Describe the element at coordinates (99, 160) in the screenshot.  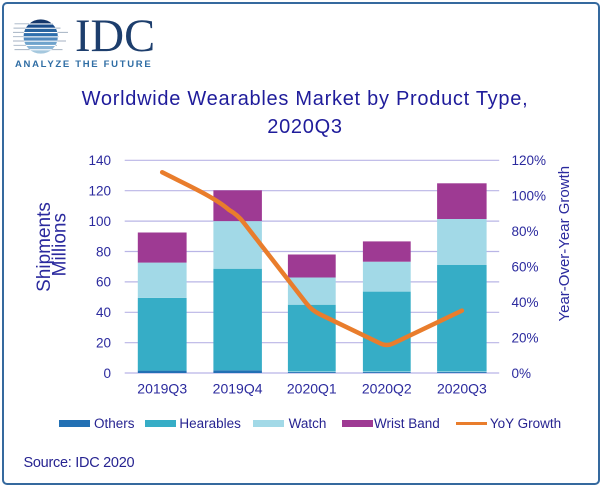
I see `svg-text: 140` at that location.